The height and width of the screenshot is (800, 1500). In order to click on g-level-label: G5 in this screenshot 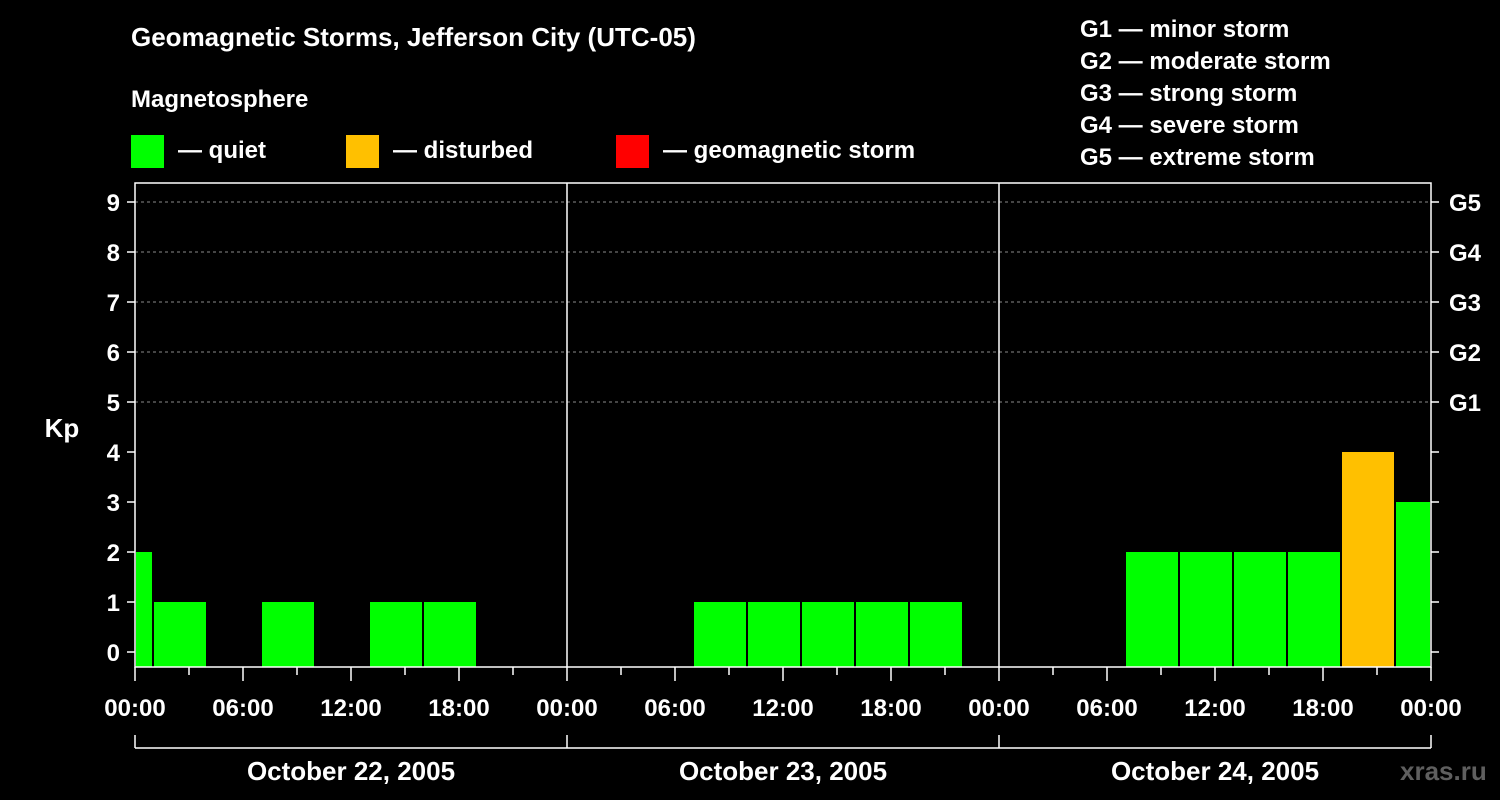, I will do `click(1465, 203)`.